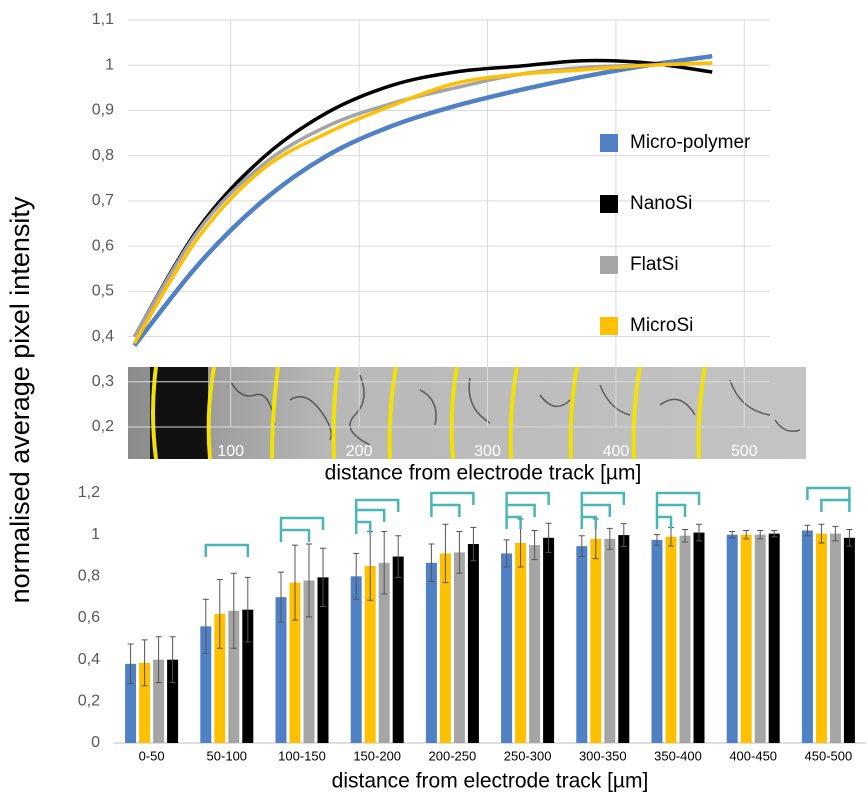 The width and height of the screenshot is (867, 798). What do you see at coordinates (467, 413) in the screenshot?
I see `micrograph` at bounding box center [467, 413].